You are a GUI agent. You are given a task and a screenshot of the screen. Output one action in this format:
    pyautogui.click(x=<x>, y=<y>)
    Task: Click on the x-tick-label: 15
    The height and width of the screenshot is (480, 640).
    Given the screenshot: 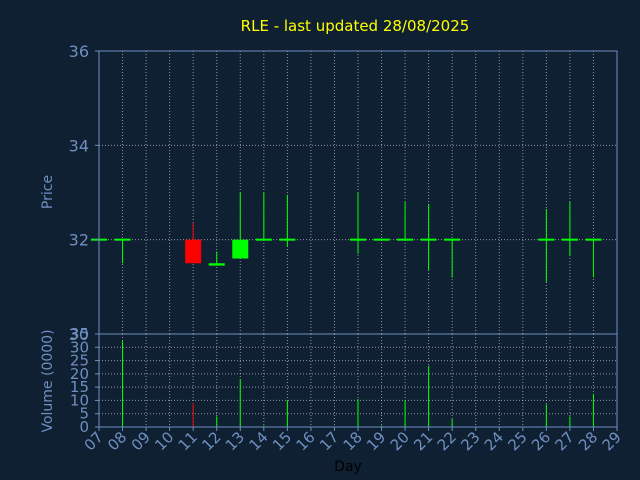 What is the action you would take?
    pyautogui.click(x=282, y=441)
    